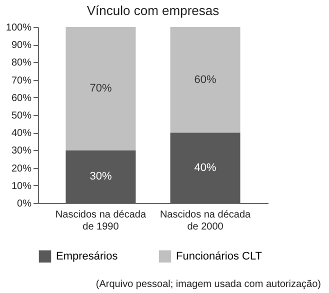  What do you see at coordinates (21, 151) in the screenshot?
I see `y-tick-label: 30%` at bounding box center [21, 151].